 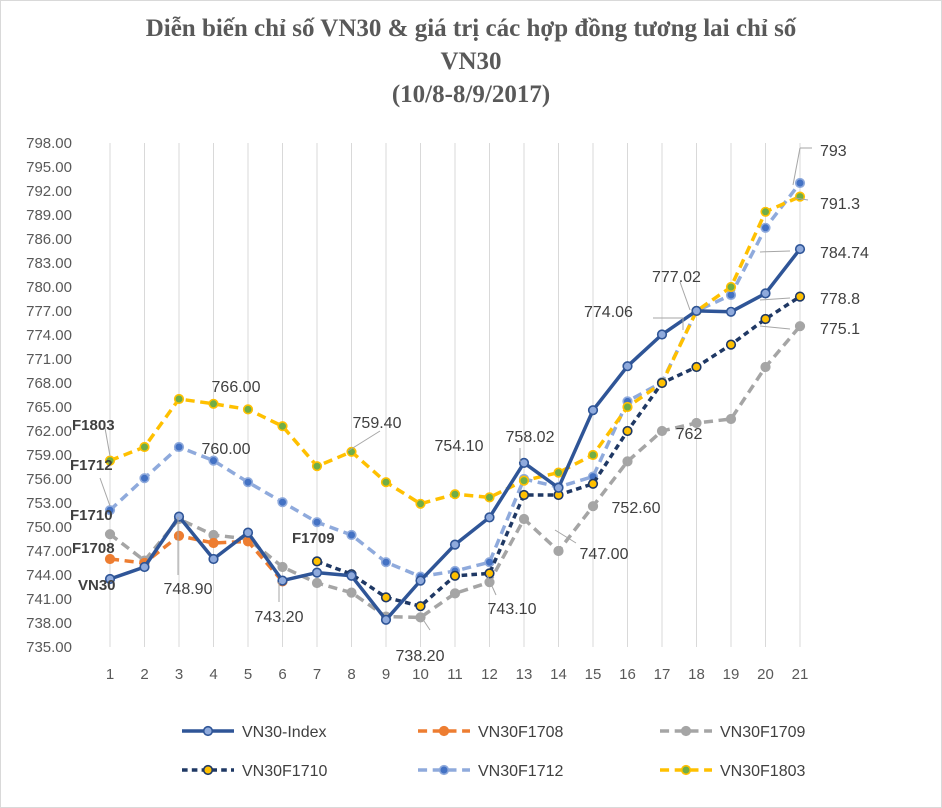 I want to click on x-tick-label-19: 19, so click(x=731, y=674).